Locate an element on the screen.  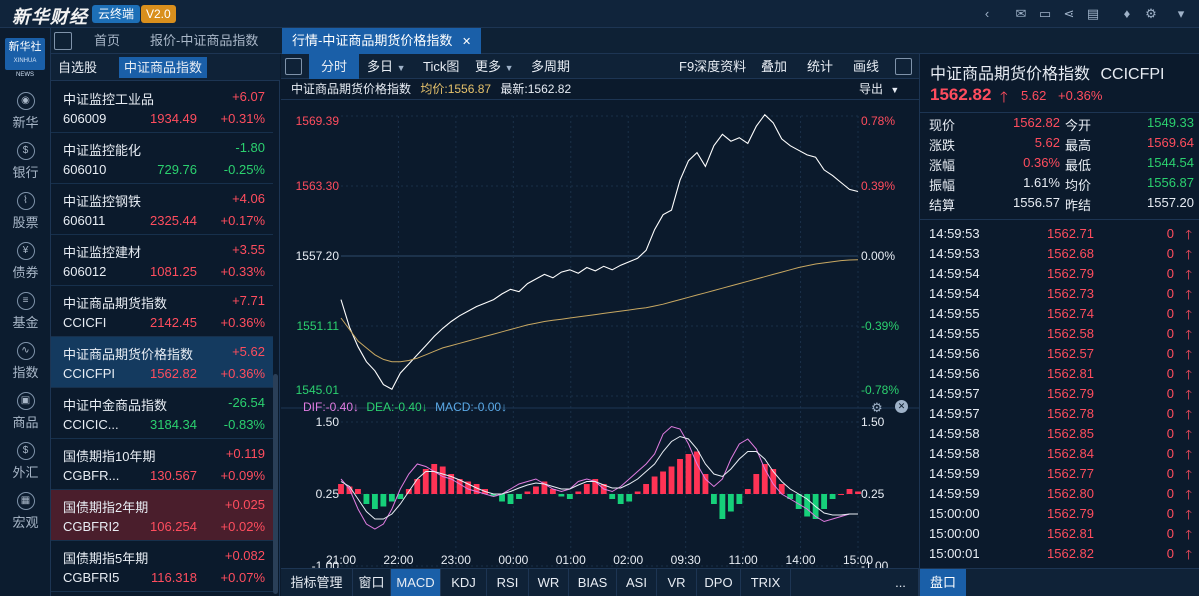
intraday-button: 分时 is located at coordinates (334, 66).